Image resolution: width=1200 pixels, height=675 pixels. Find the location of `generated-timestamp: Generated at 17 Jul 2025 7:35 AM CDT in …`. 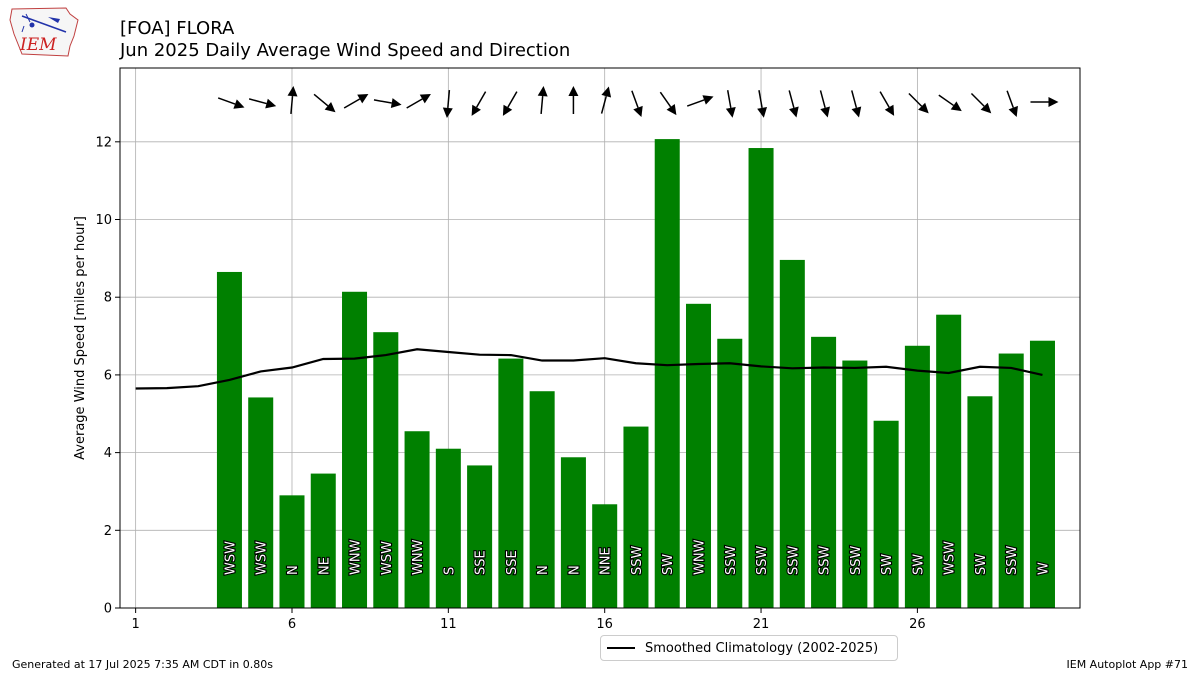

generated-timestamp: Generated at 17 Jul 2025 7:35 AM CDT in … is located at coordinates (142, 664).